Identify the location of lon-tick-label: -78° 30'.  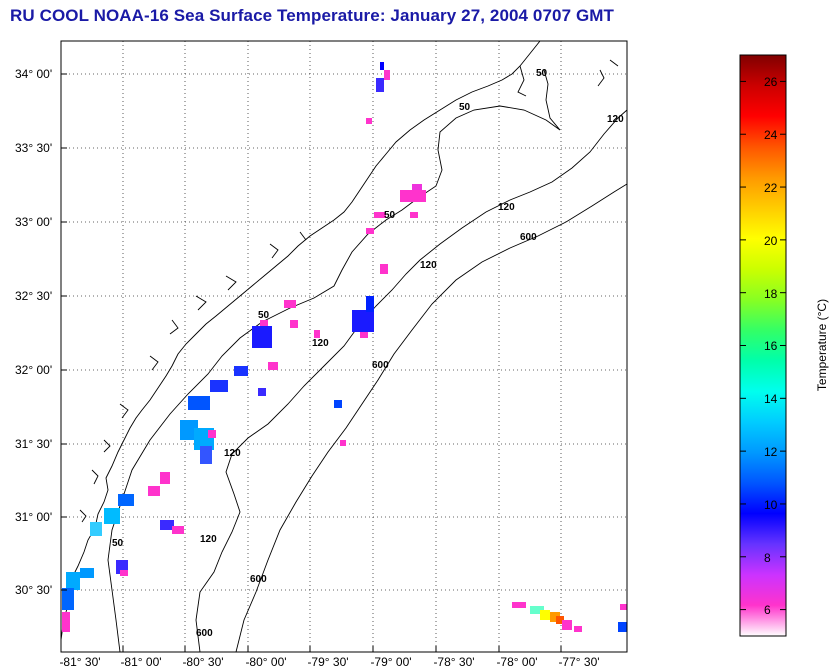
(453, 662).